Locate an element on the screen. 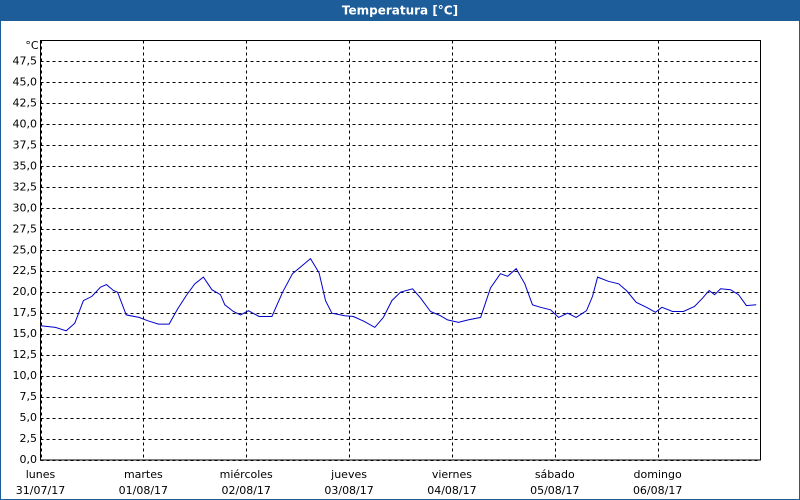  y-tick-label: 35,0 is located at coordinates (25, 165).